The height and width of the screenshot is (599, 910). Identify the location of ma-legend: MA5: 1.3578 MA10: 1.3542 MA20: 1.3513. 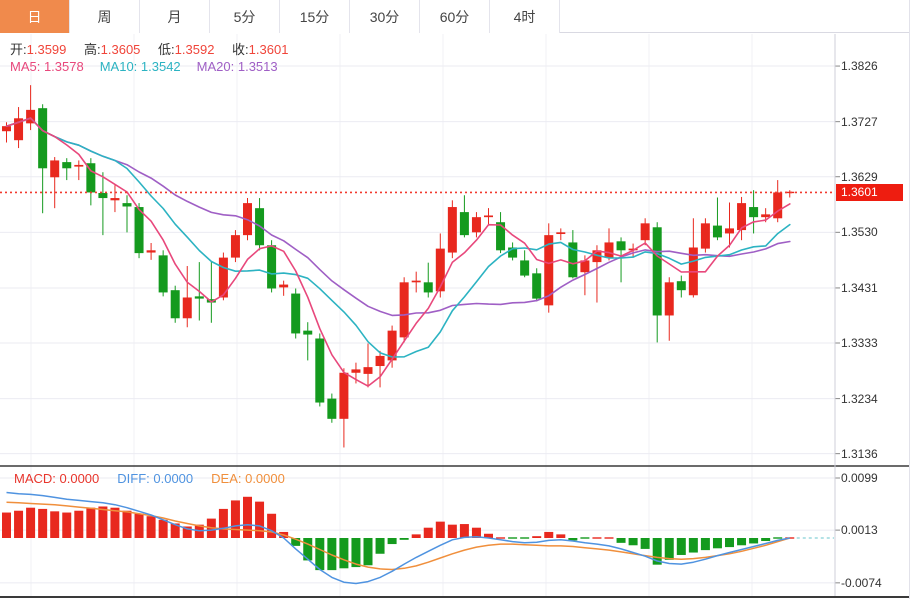
(152, 66).